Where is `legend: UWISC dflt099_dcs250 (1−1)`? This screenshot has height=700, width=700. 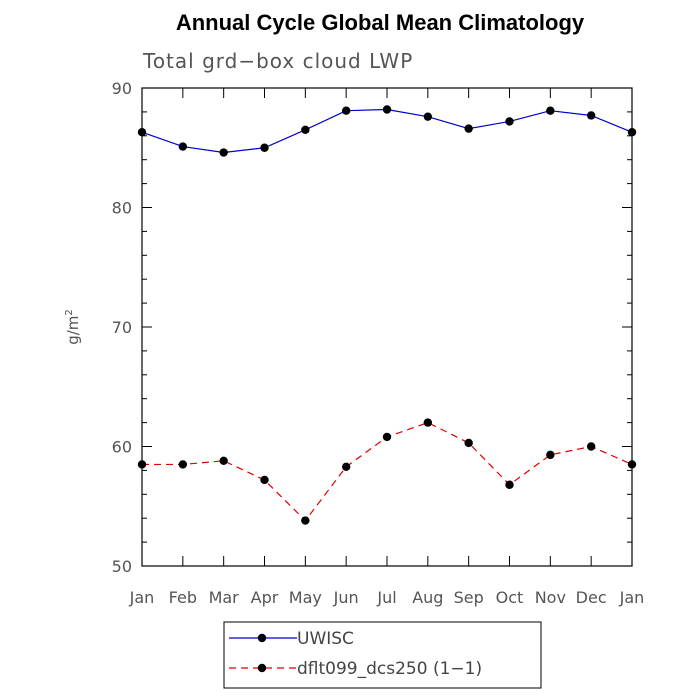
legend: UWISC dflt099_dcs250 (1−1) is located at coordinates (382, 655).